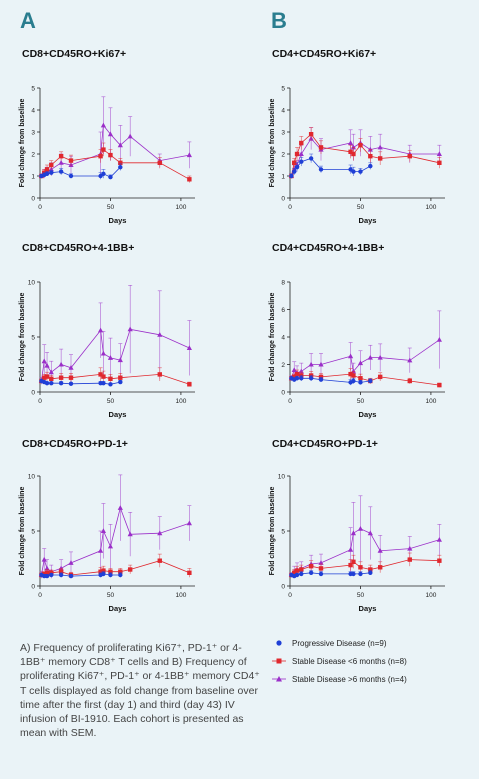 The width and height of the screenshot is (479, 779). I want to click on series-progressive, so click(81, 575).